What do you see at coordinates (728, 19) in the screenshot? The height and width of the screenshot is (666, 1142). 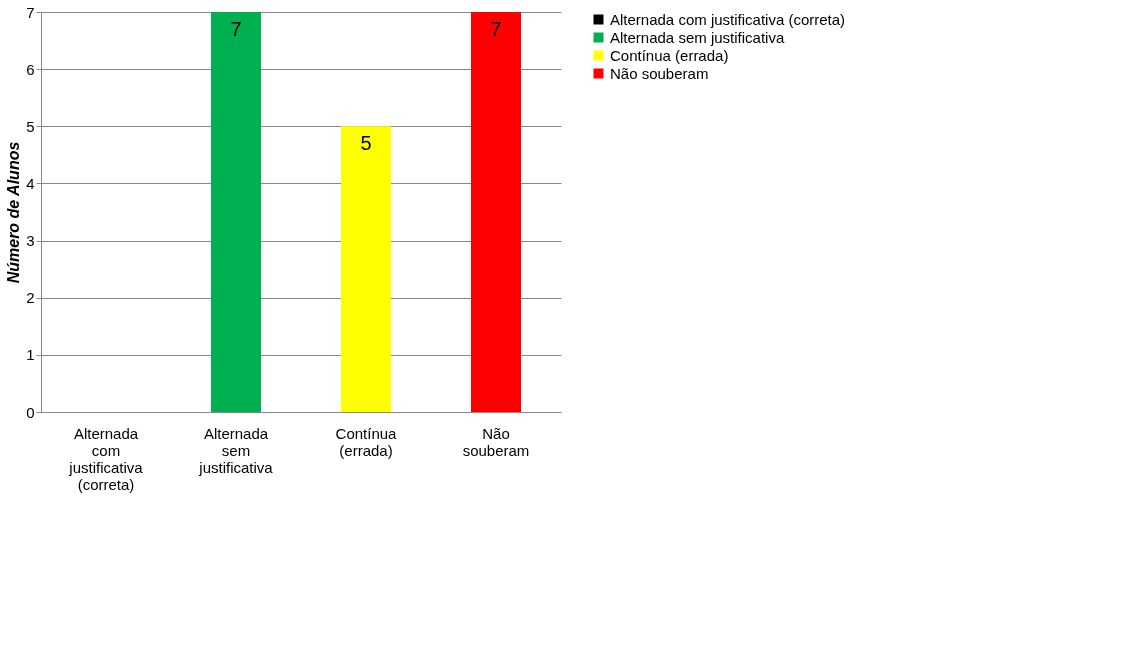 I see `legend-label: Alternada com justificativa (correta)` at bounding box center [728, 19].